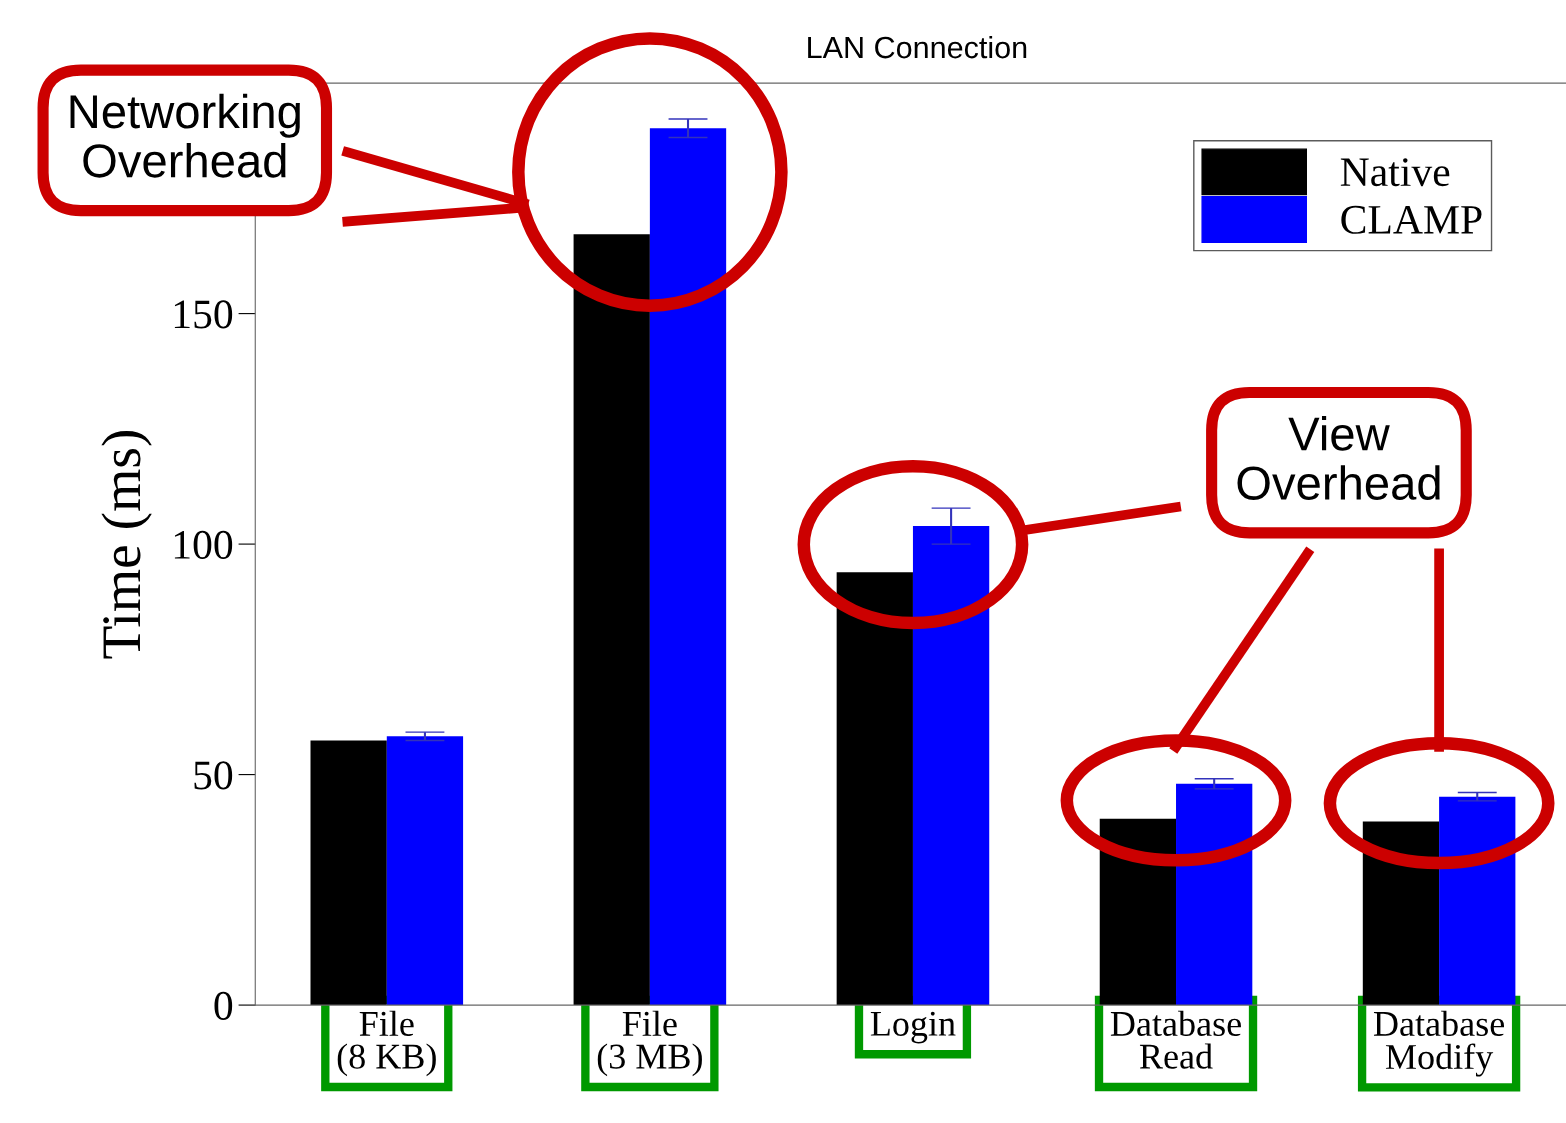  Describe the element at coordinates (913, 1027) in the screenshot. I see `x-tick-label: Login` at that location.